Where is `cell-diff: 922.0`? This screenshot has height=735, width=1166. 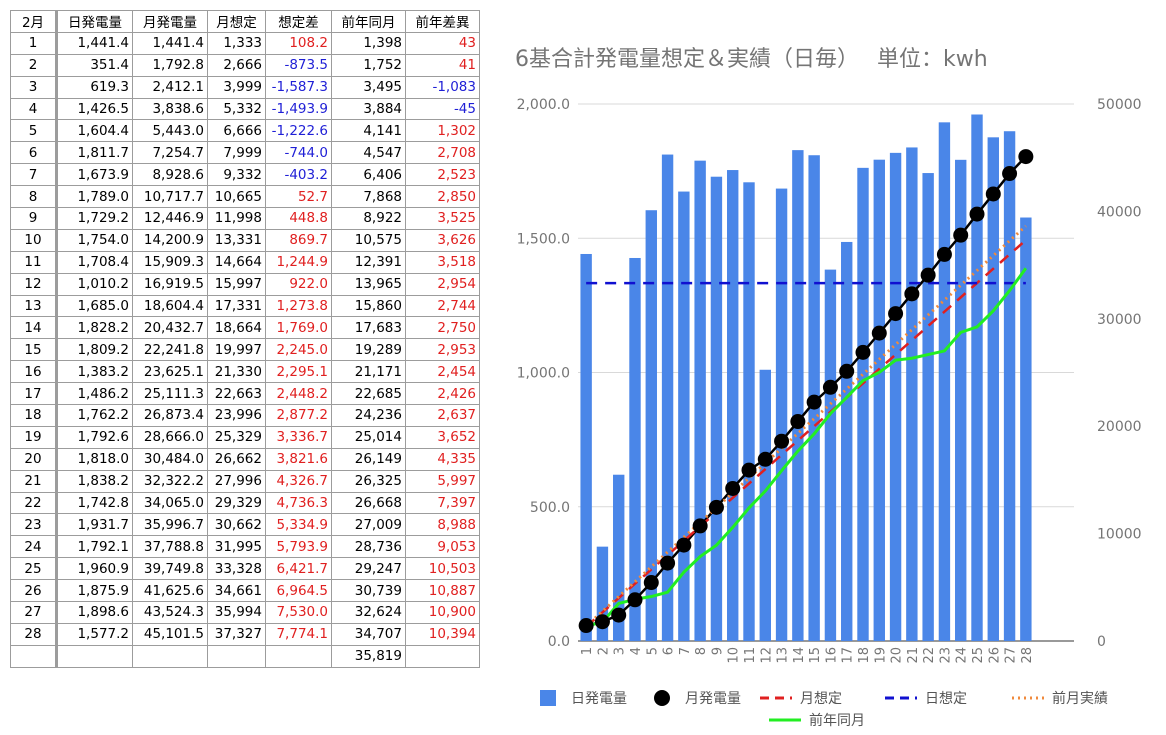
cell-diff: 922.0 is located at coordinates (298, 284).